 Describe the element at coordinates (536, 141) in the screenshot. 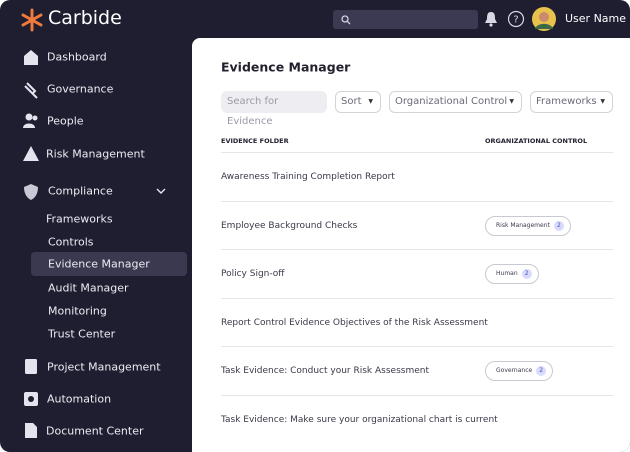

I see `column-header: ORGANIZATIONAL CONTROL` at that location.